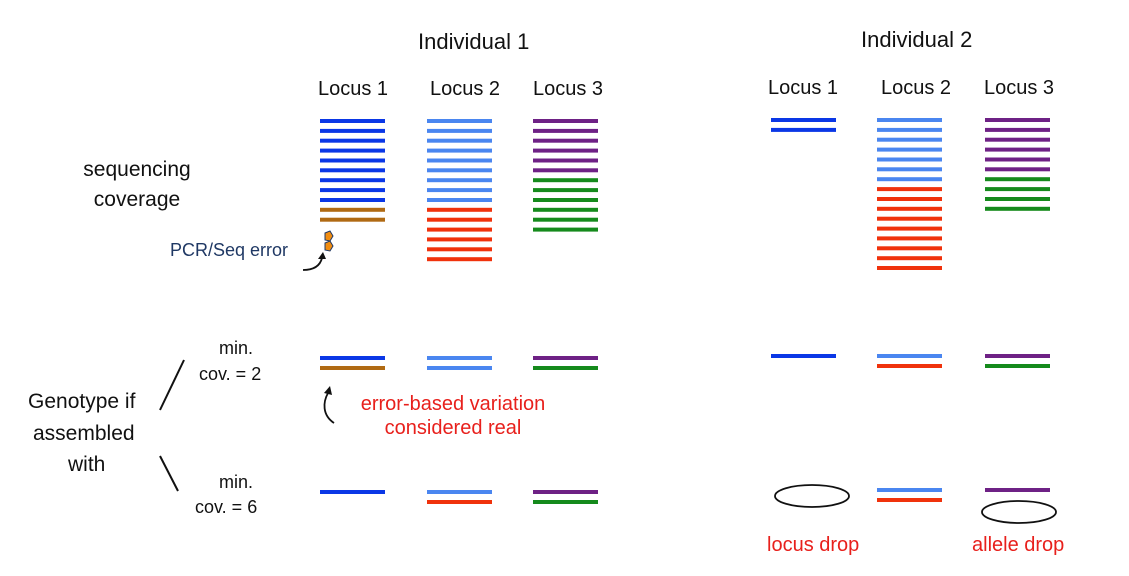  What do you see at coordinates (568, 89) in the screenshot?
I see `ind1-locus-3-label: Locus 3` at bounding box center [568, 89].